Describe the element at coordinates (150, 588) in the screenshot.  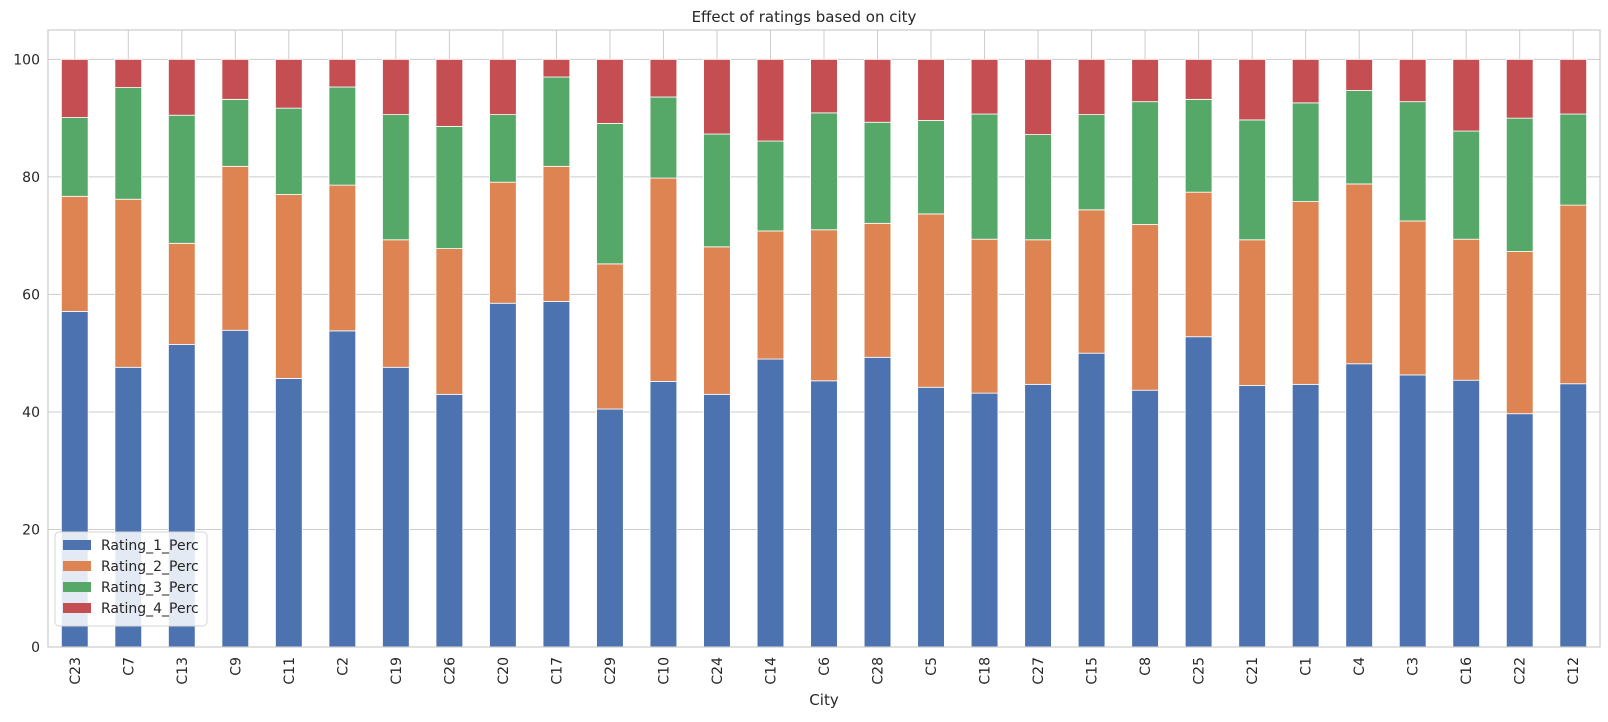
I see `legend-label: Rating_3_Perc` at that location.